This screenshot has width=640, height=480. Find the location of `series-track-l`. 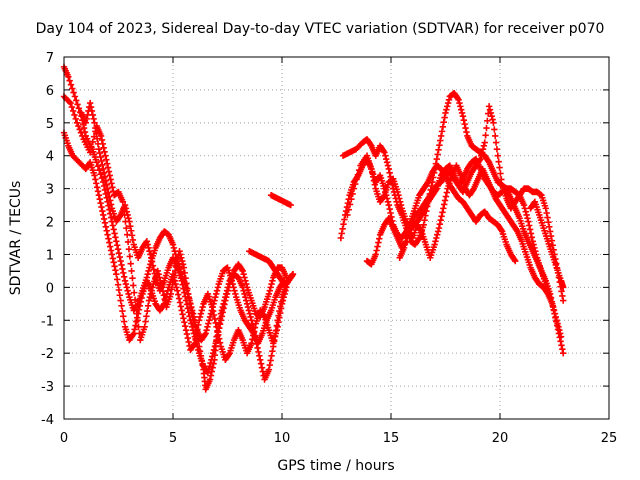

series-track-l is located at coordinates (547, 244).